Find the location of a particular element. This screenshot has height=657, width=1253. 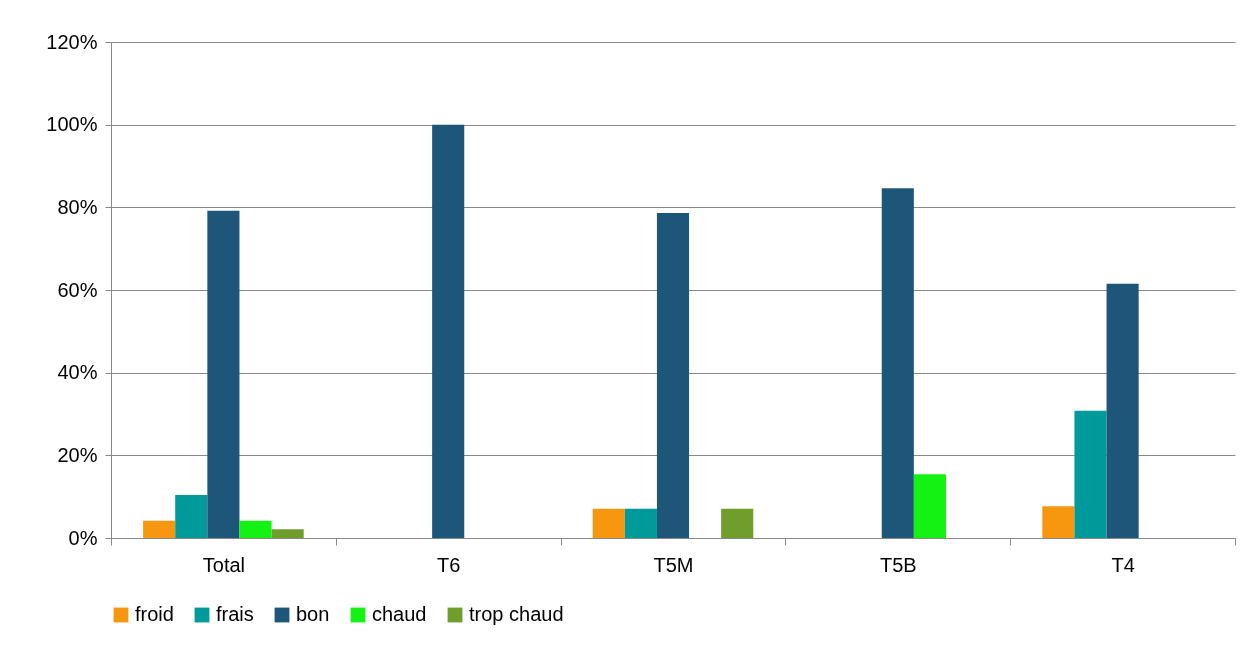

legend-label: frais is located at coordinates (235, 614).